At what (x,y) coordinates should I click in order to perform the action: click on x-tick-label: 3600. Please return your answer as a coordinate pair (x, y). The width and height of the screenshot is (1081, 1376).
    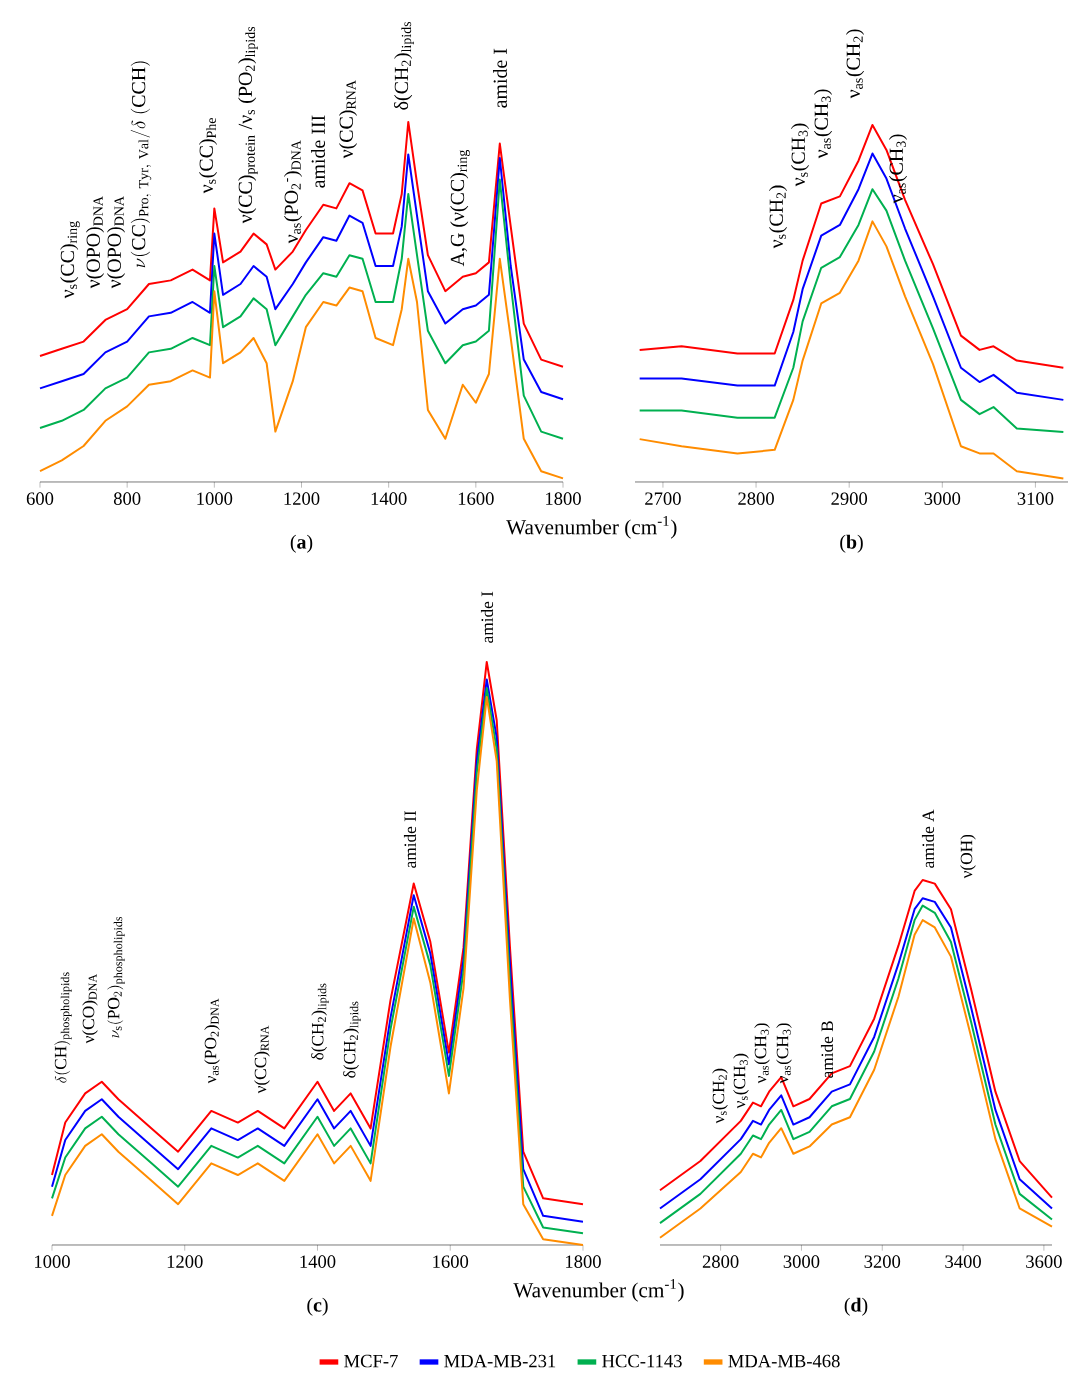
    Looking at the image, I should click on (1044, 1261).